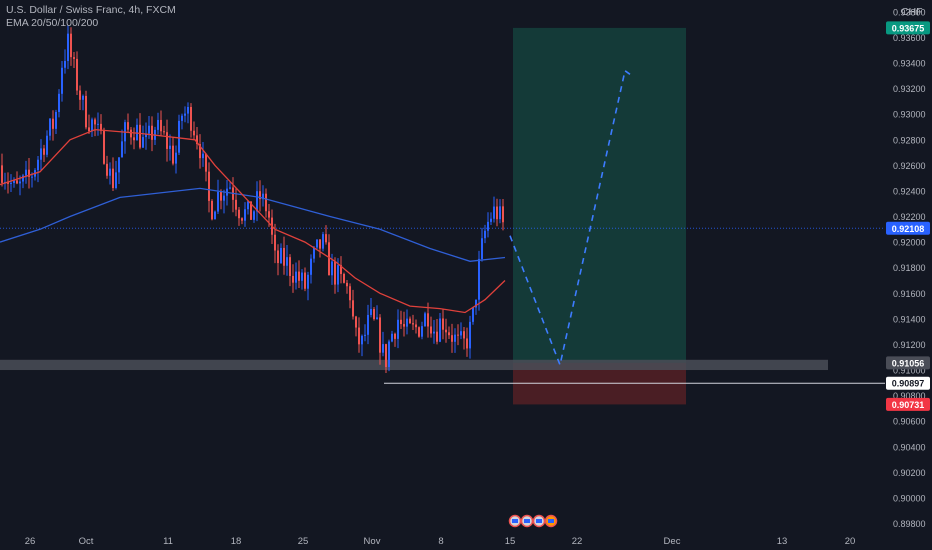  I want to click on time-axis: 26 Oct 11 18 25 Nov 8 15 22 Dec 13 20, so click(440, 541).